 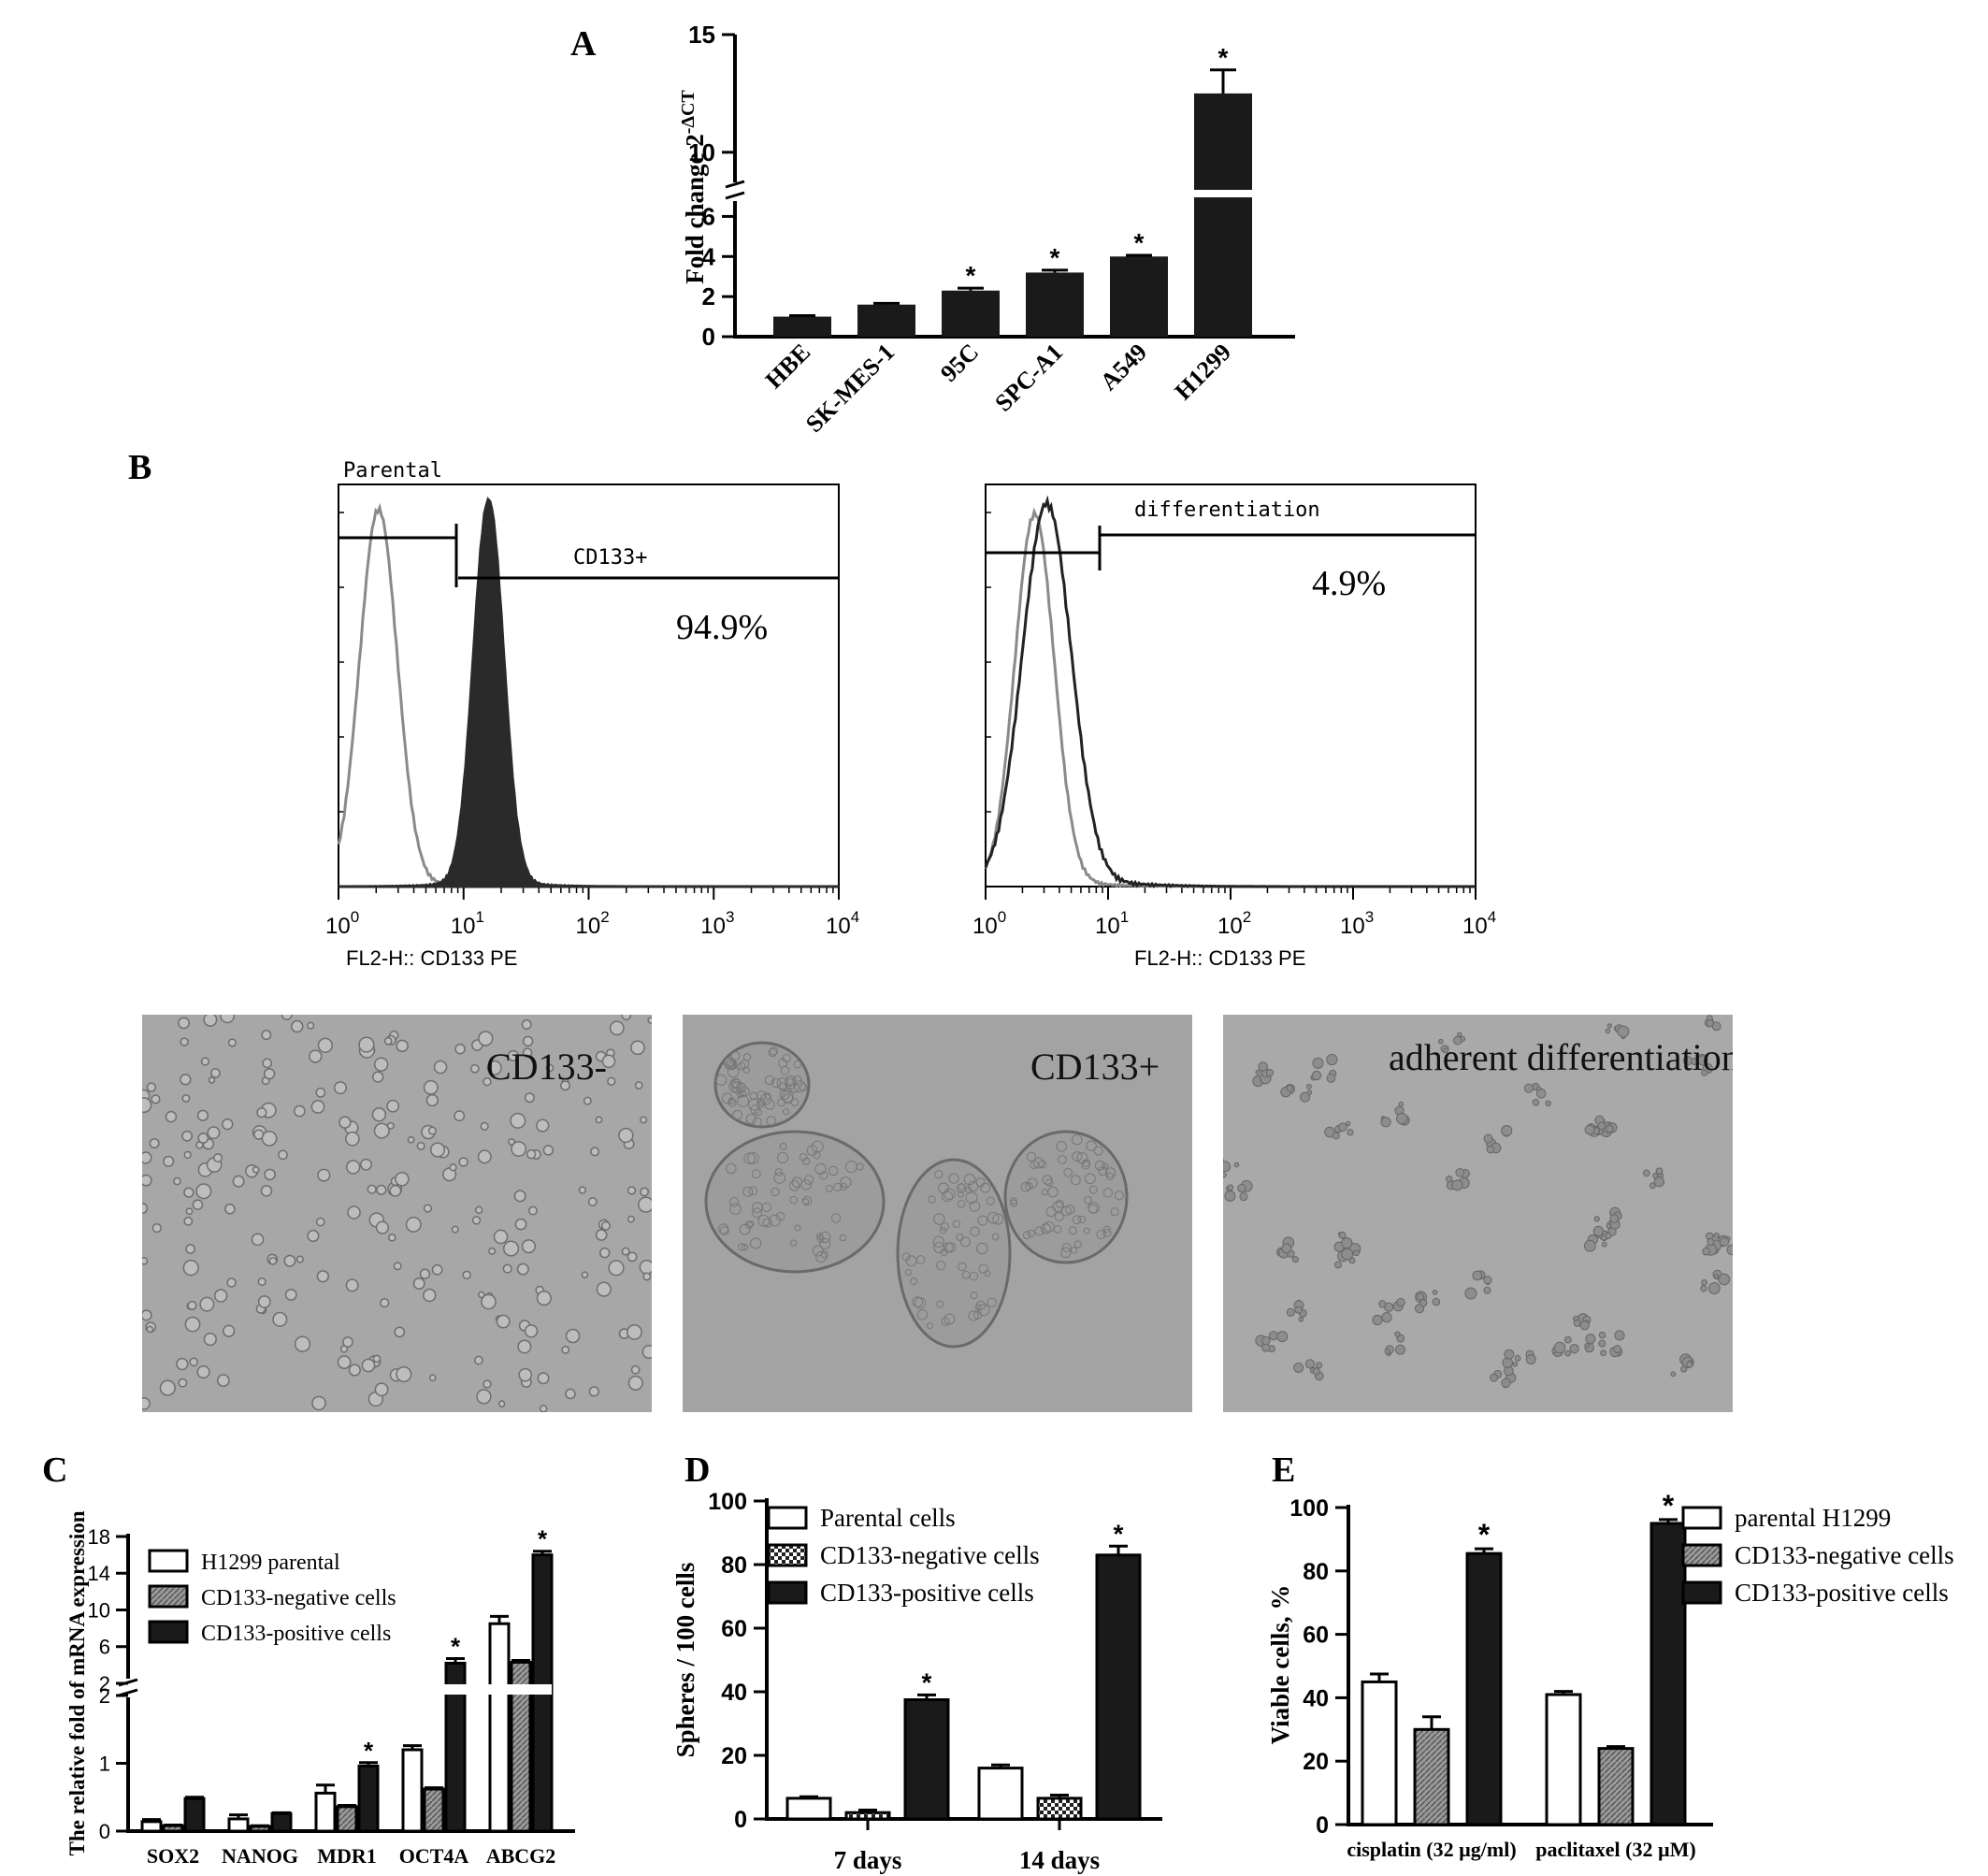 I want to click on hist-parental-frame, so click(x=589, y=685).